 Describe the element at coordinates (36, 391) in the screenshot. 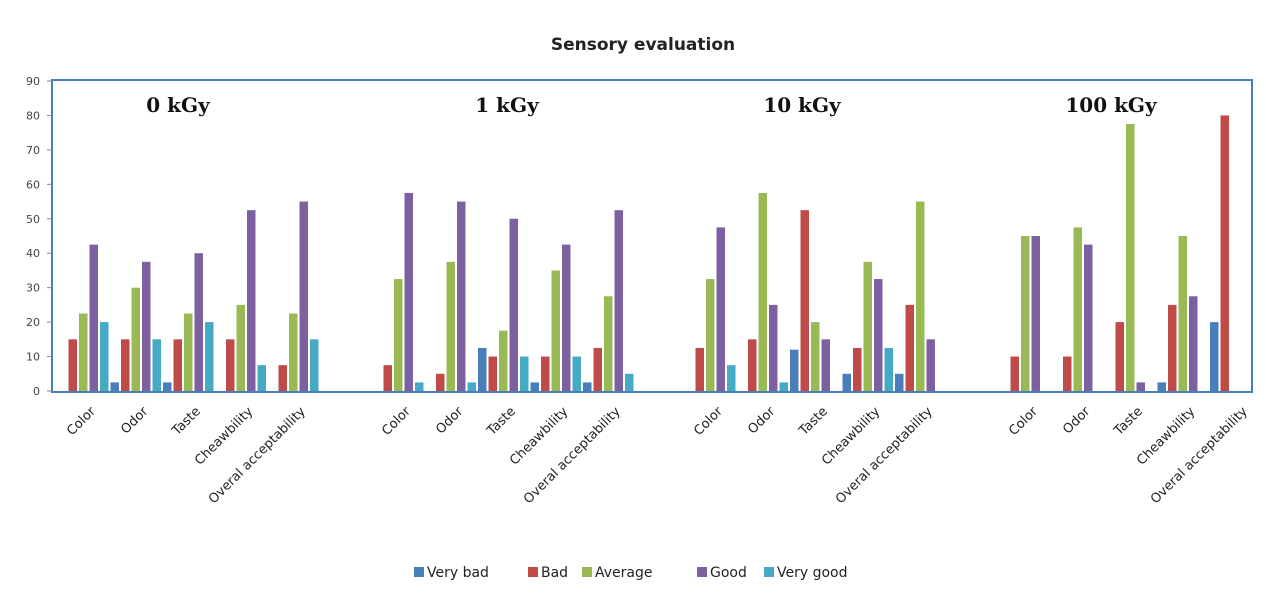

I see `y-tick-label: 0` at that location.